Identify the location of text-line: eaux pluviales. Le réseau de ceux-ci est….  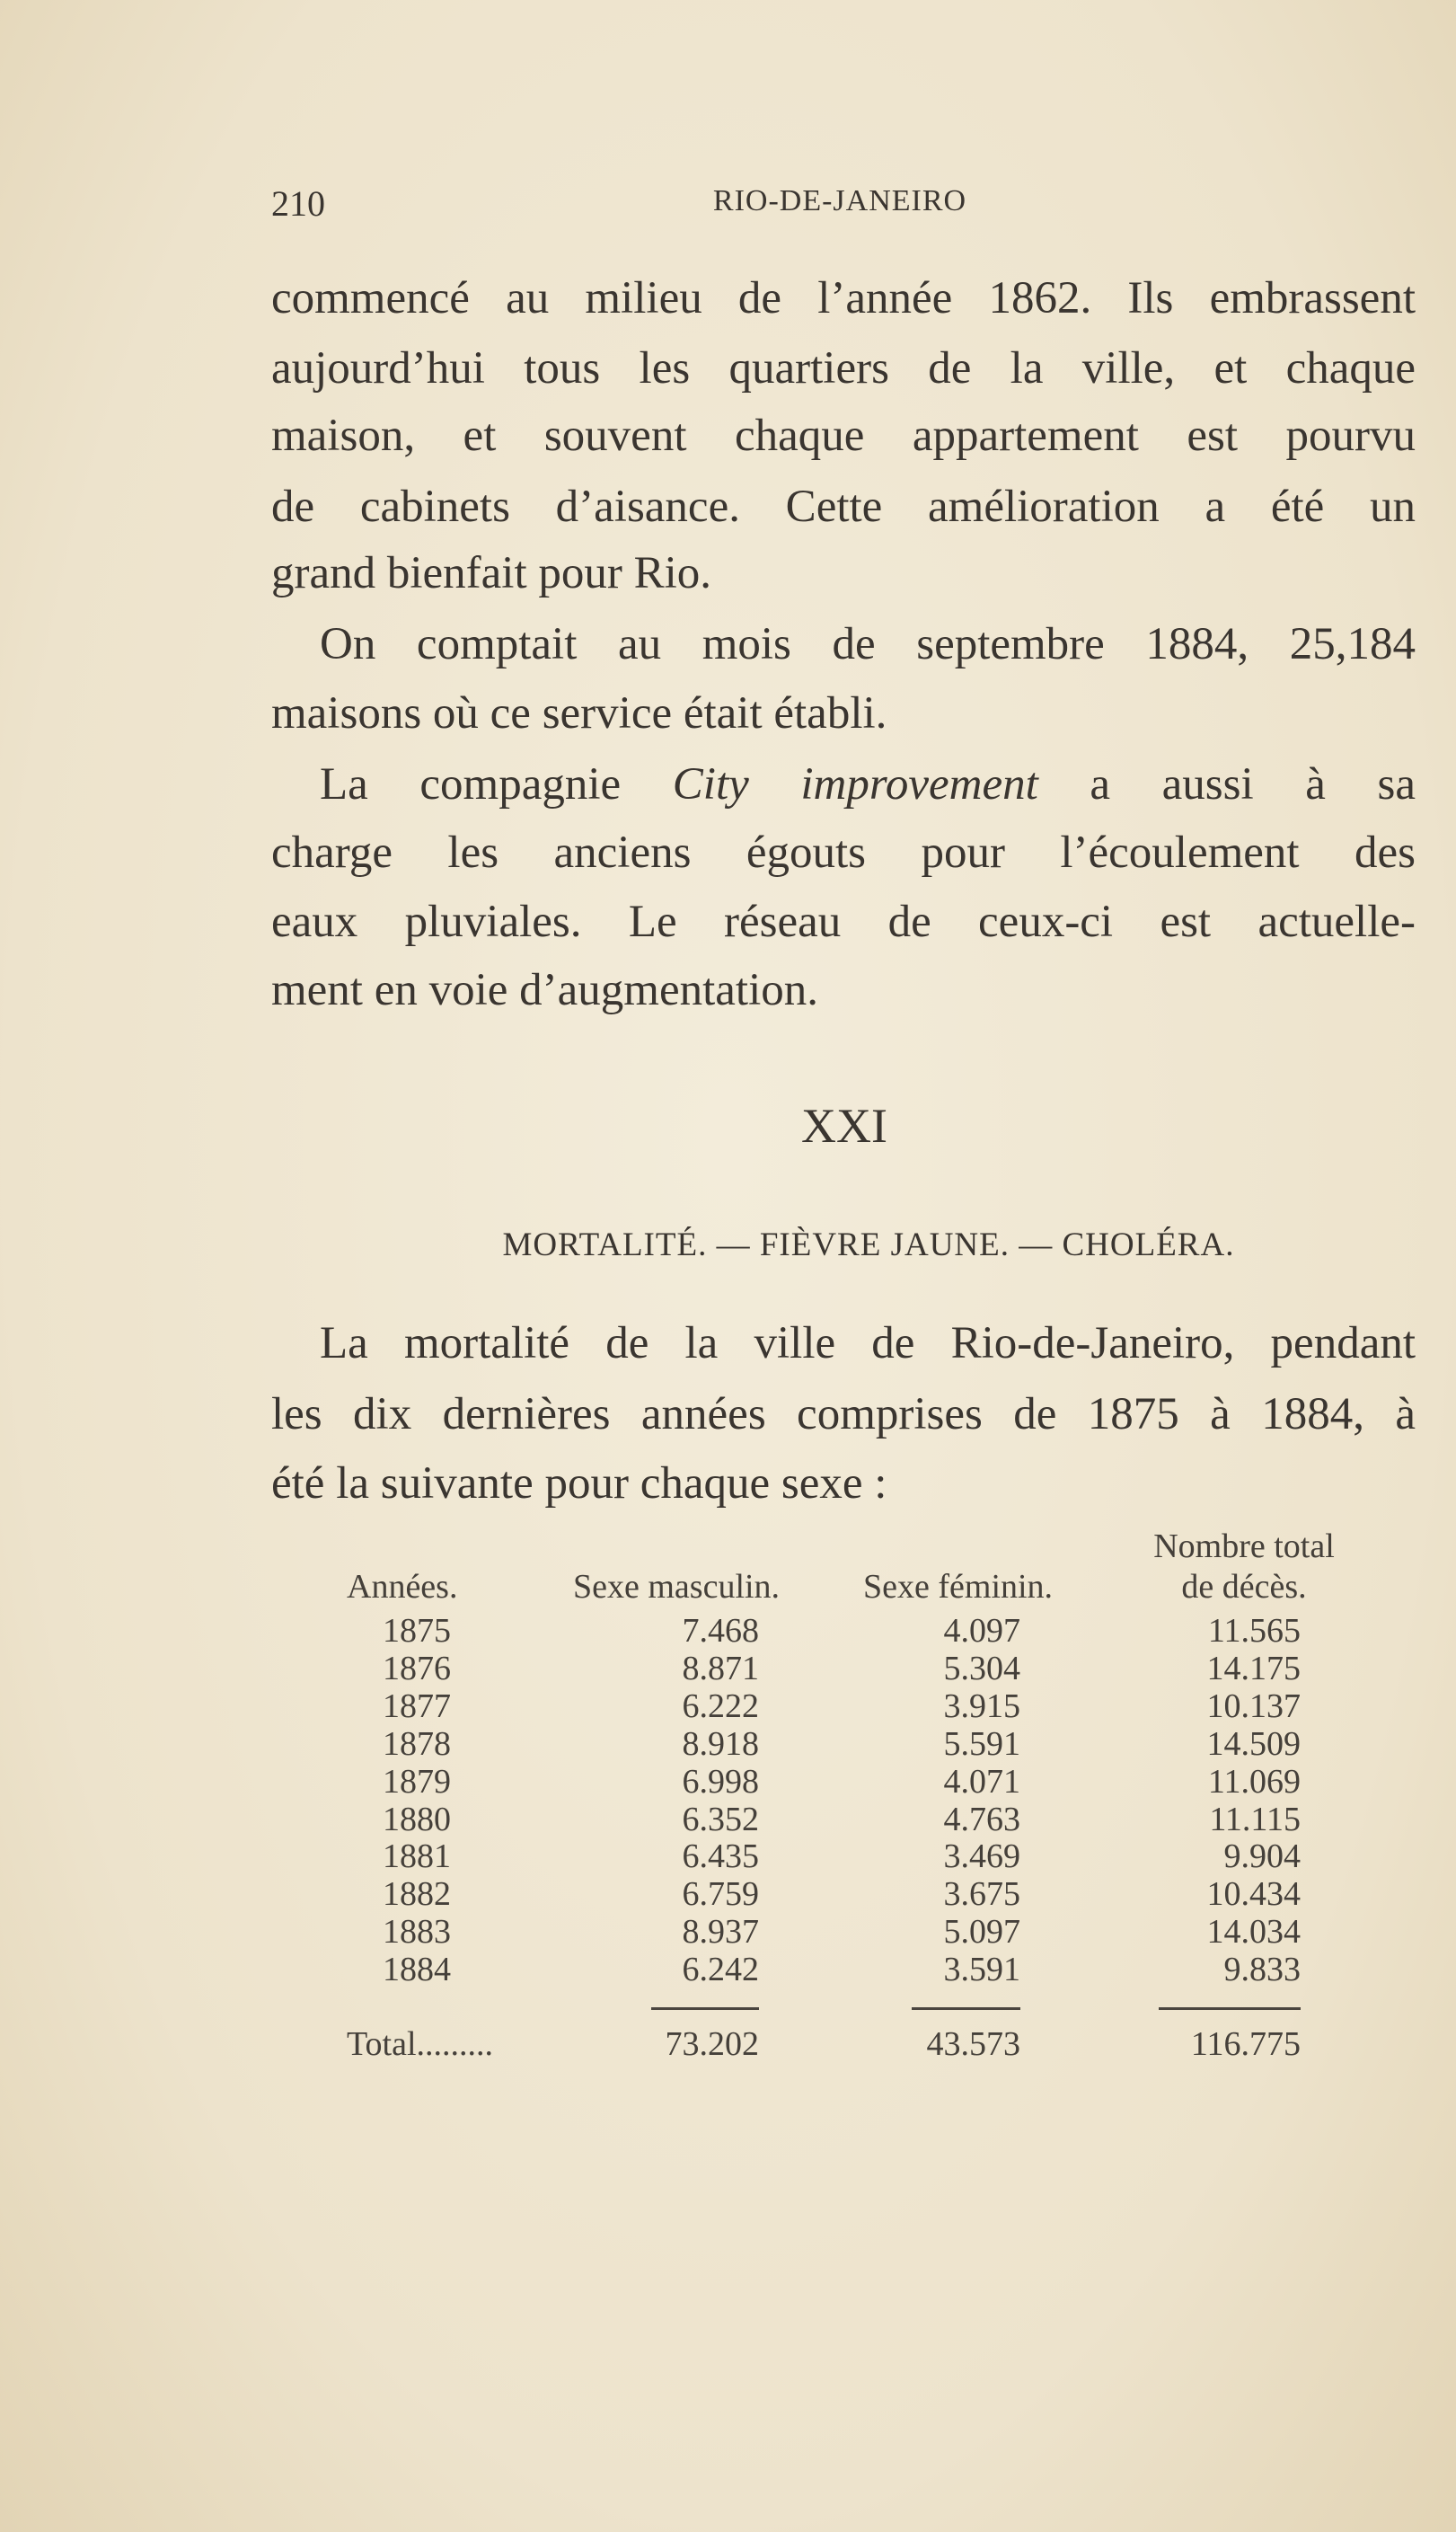
(844, 922).